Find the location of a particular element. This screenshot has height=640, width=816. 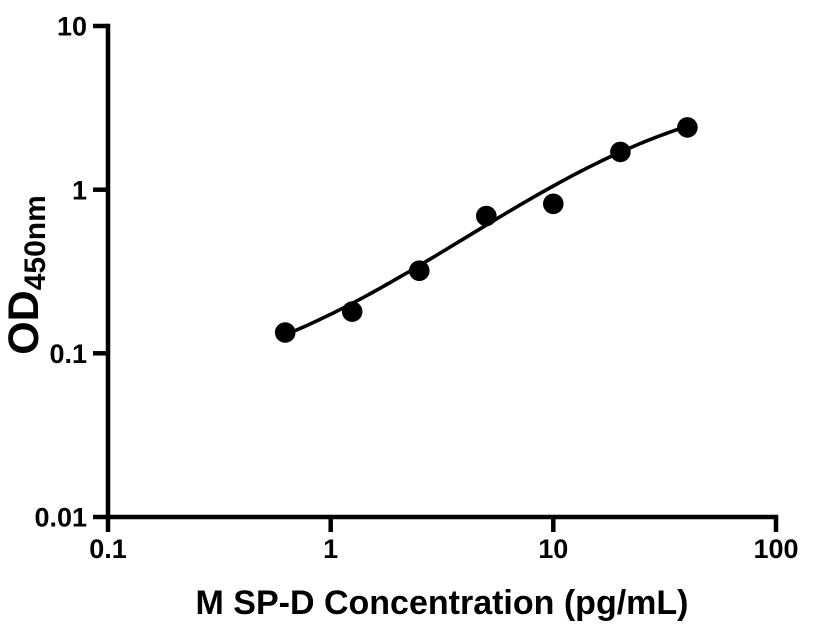

y-axis-title-main: OD is located at coordinates (24, 322).